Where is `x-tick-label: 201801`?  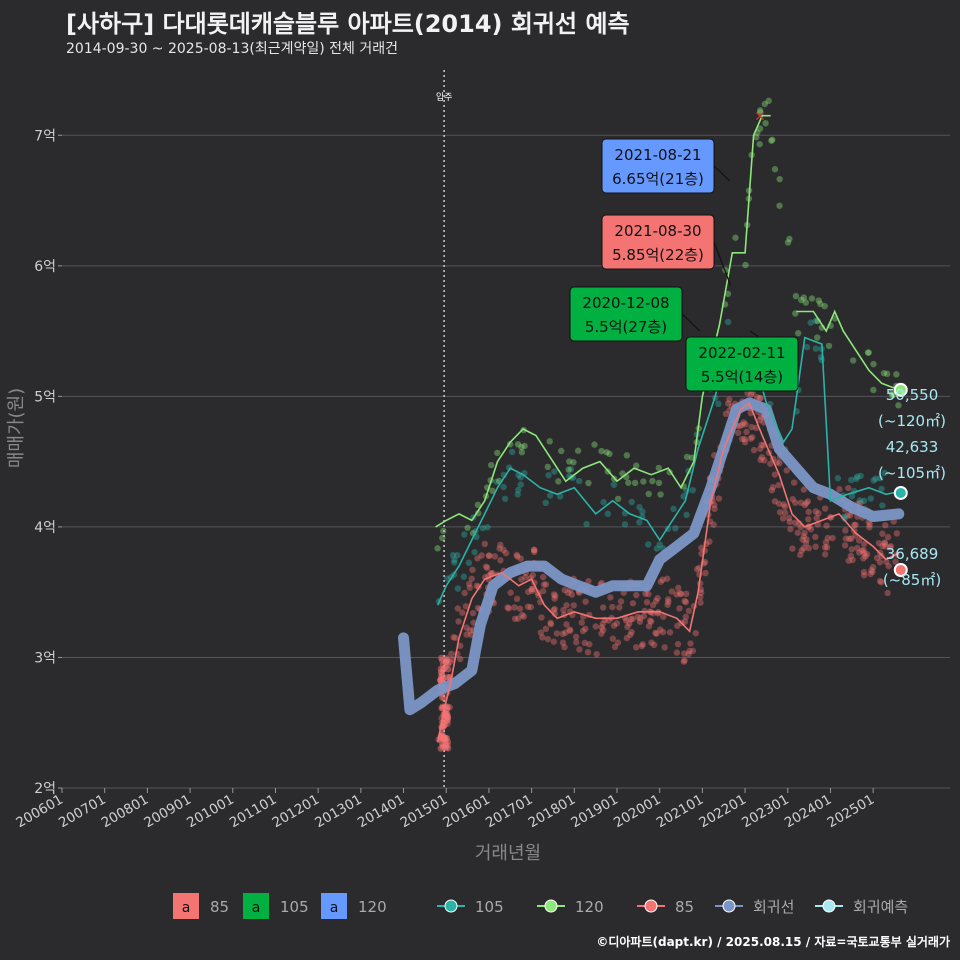 x-tick-label: 201801 is located at coordinates (552, 812).